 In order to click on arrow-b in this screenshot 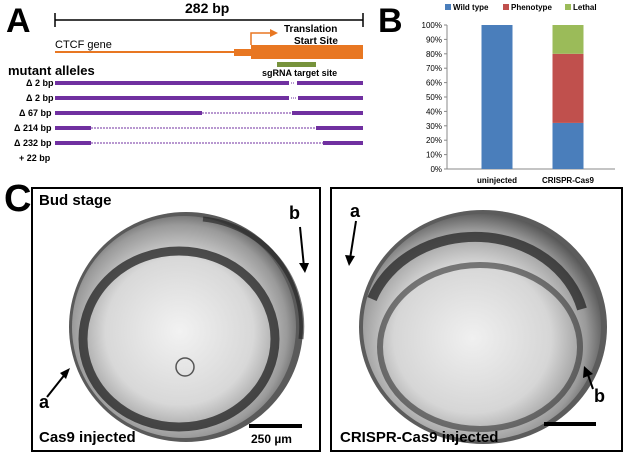, I will do `click(302, 247)`.